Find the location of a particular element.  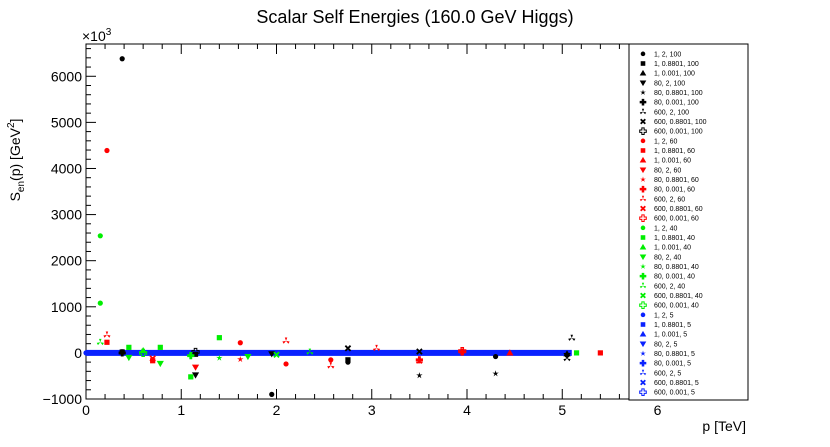

legend-label: 1, 2, 40 is located at coordinates (665, 228).